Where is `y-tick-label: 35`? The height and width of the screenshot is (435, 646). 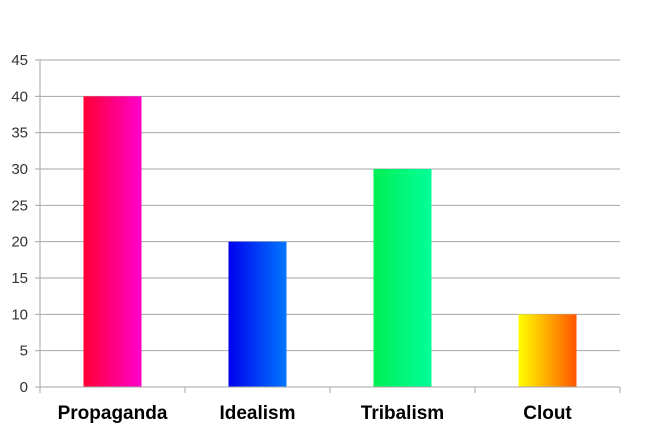
y-tick-label: 35 is located at coordinates (19, 133).